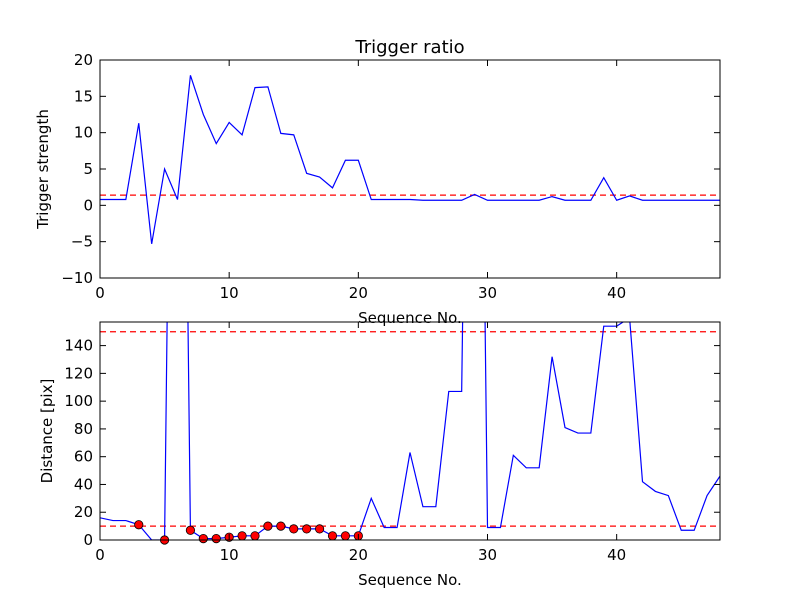 Image resolution: width=800 pixels, height=600 pixels. I want to click on bottom-x-axis-label: Sequence No., so click(410, 580).